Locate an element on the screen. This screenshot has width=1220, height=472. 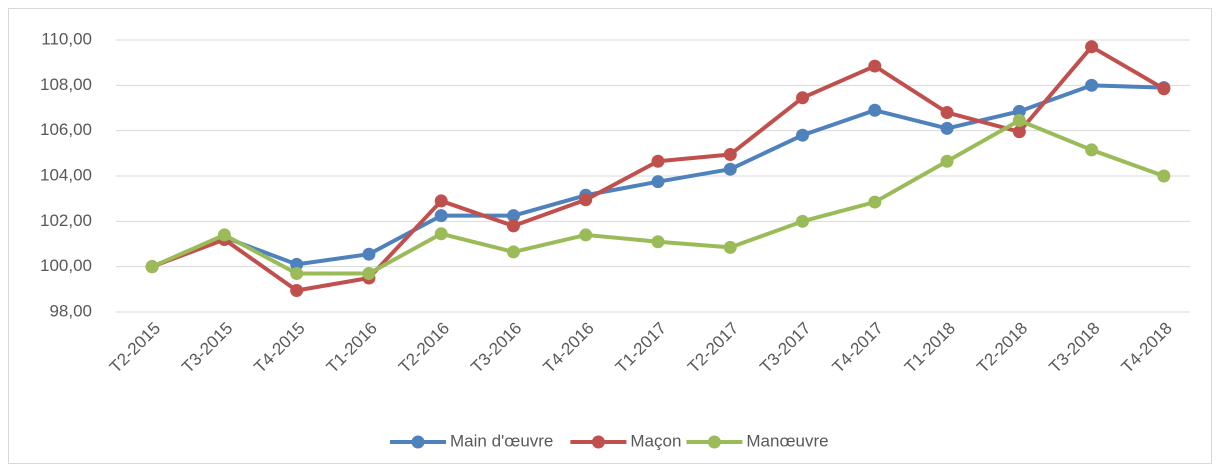
y-tick-label: 104,00 is located at coordinates (66, 174).